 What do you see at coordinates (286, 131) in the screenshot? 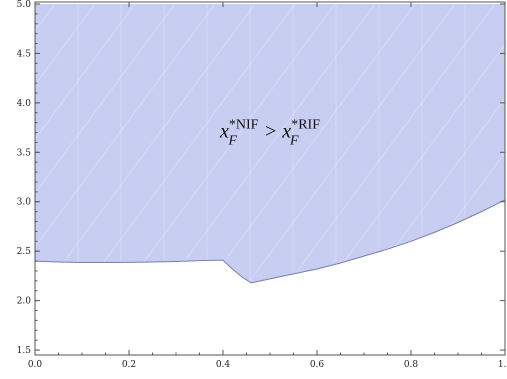
I see `annotation-base-right: x` at bounding box center [286, 131].